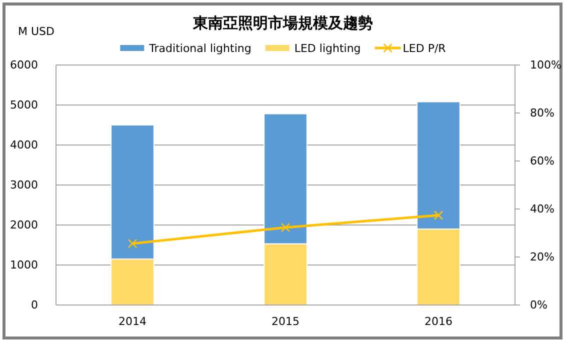 This screenshot has height=344, width=567. I want to click on chart-title: 東南亞照明市場規模及趨勢, so click(282, 23).